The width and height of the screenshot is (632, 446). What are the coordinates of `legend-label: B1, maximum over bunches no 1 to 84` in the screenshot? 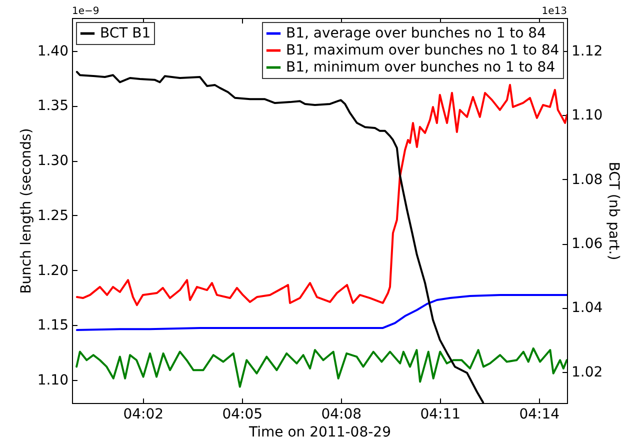 It's located at (423, 50).